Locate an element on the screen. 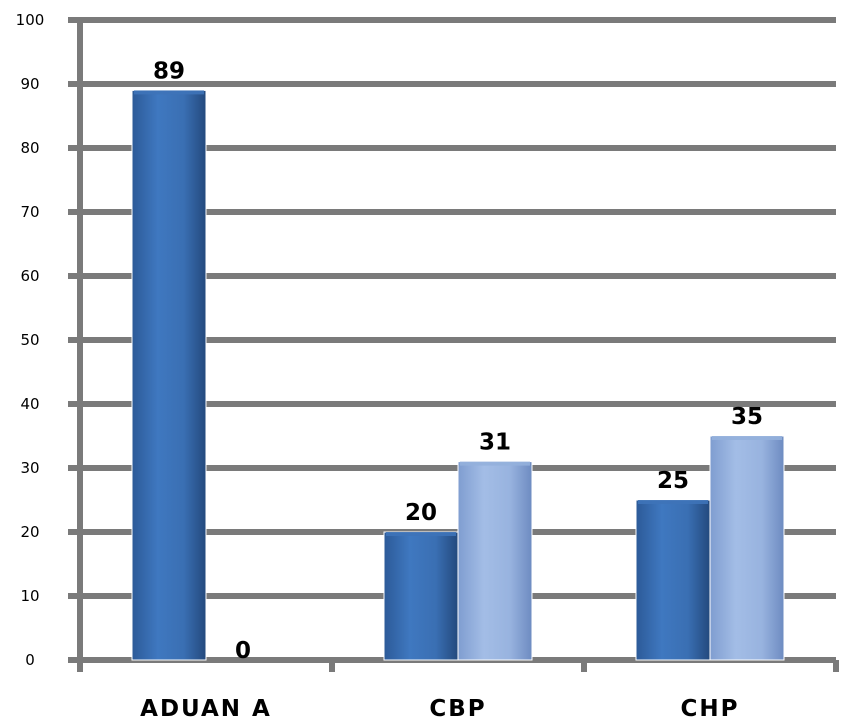 The width and height of the screenshot is (848, 723). y-tick-label: 40 is located at coordinates (29, 404).